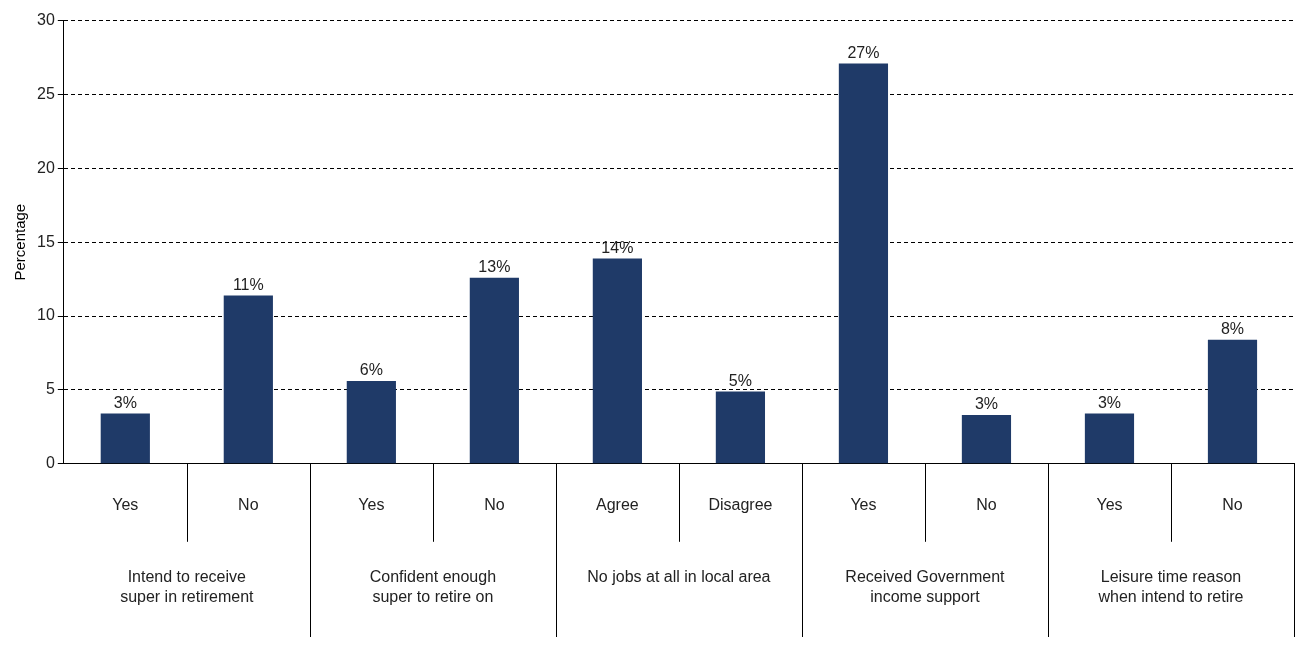  I want to click on y-tick-label: 20, so click(46, 167).